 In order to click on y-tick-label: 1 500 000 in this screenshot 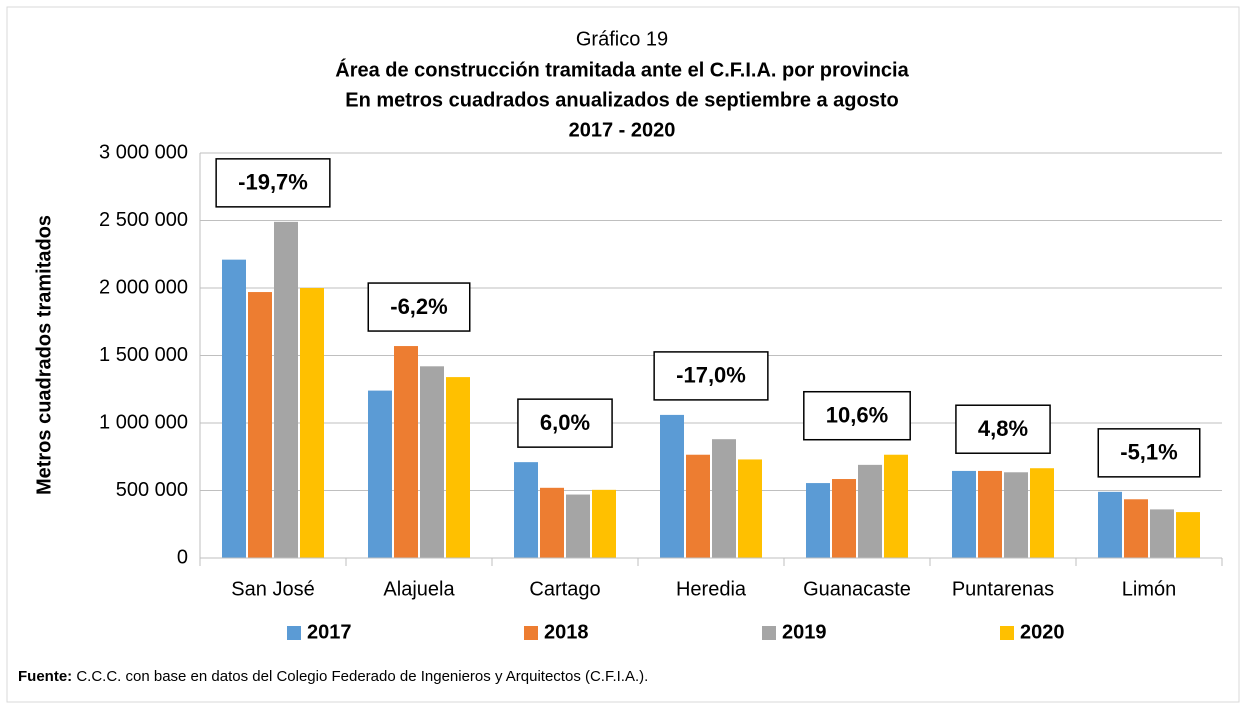, I will do `click(143, 355)`.